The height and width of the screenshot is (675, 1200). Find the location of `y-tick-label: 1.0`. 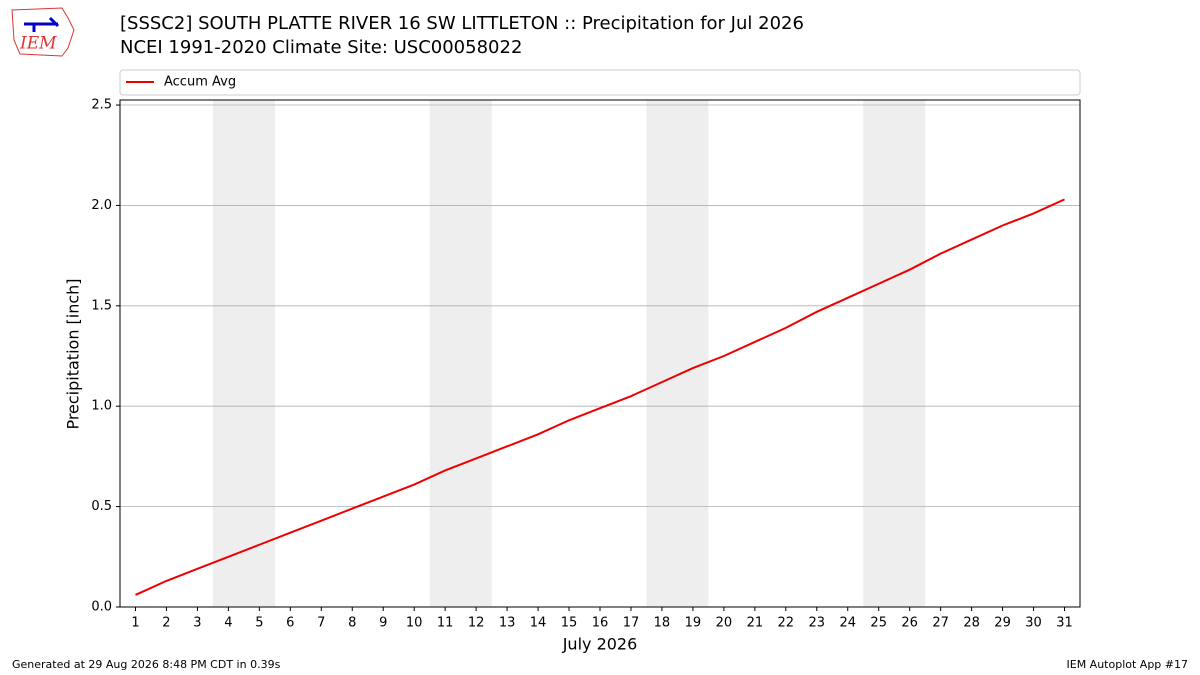

y-tick-label: 1.0 is located at coordinates (101, 406).